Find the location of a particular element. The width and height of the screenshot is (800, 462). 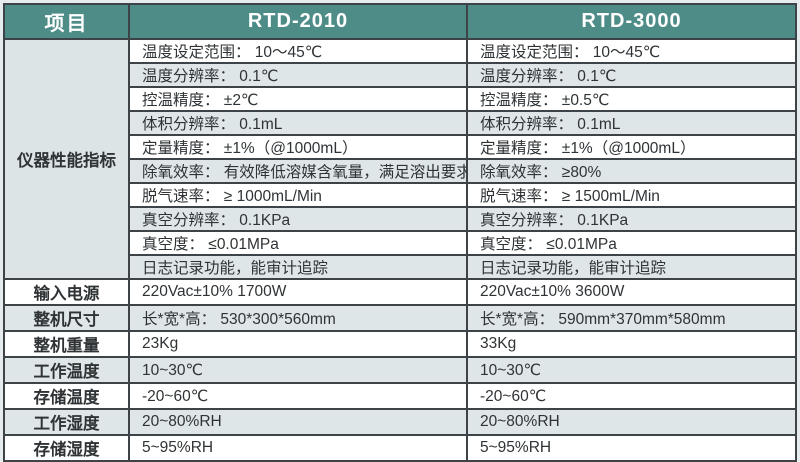

table-row: 脱气速率： ≥ 1000mL/Min 脱气速率： ≥ 1500mL/Min is located at coordinates (400, 195).